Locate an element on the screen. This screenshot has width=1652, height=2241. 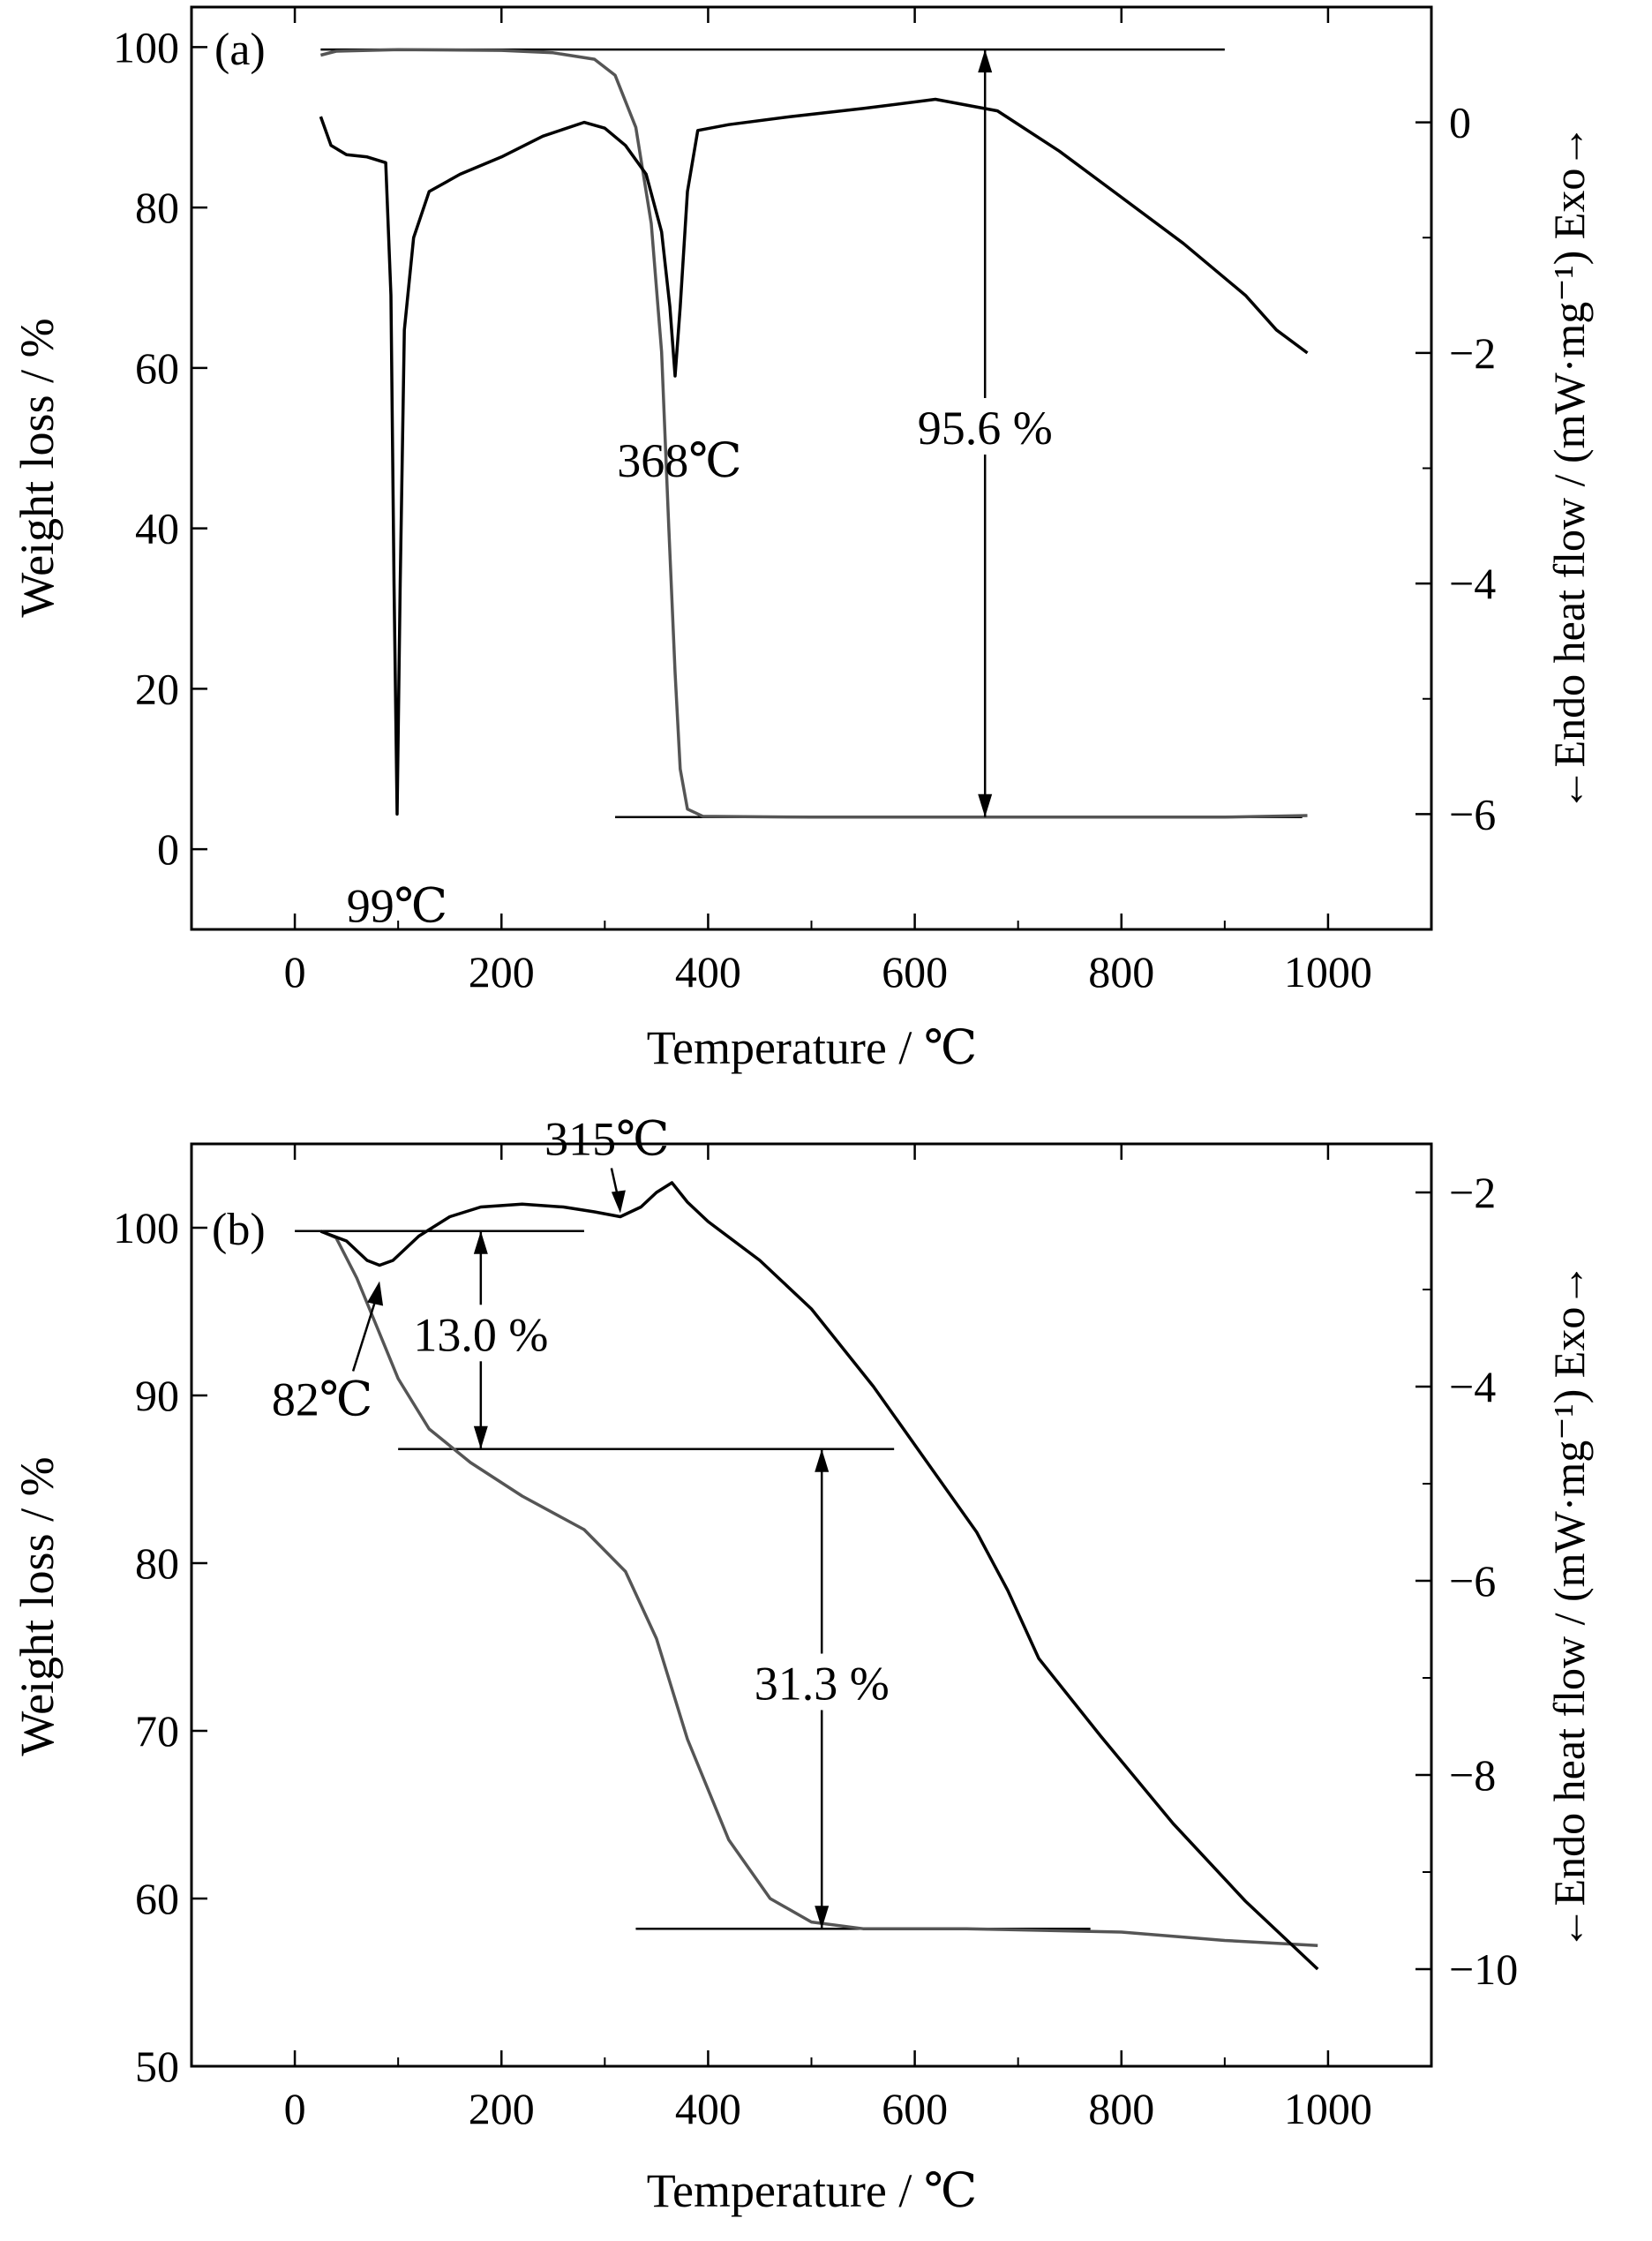
y2-ticks-b: −2 −4 −6 −8 −10 is located at coordinates (1467, 1617).